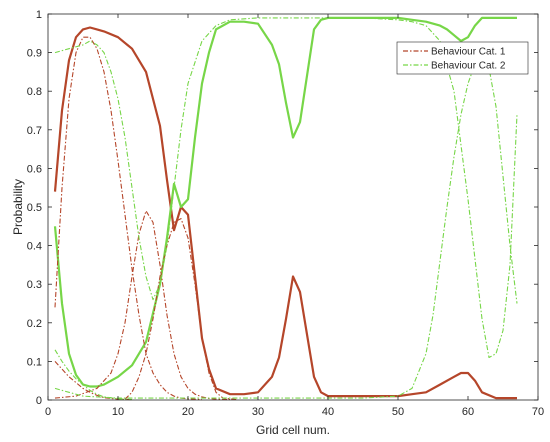  What do you see at coordinates (34, 54) in the screenshot?
I see `y-tick-label: 0.9` at bounding box center [34, 54].